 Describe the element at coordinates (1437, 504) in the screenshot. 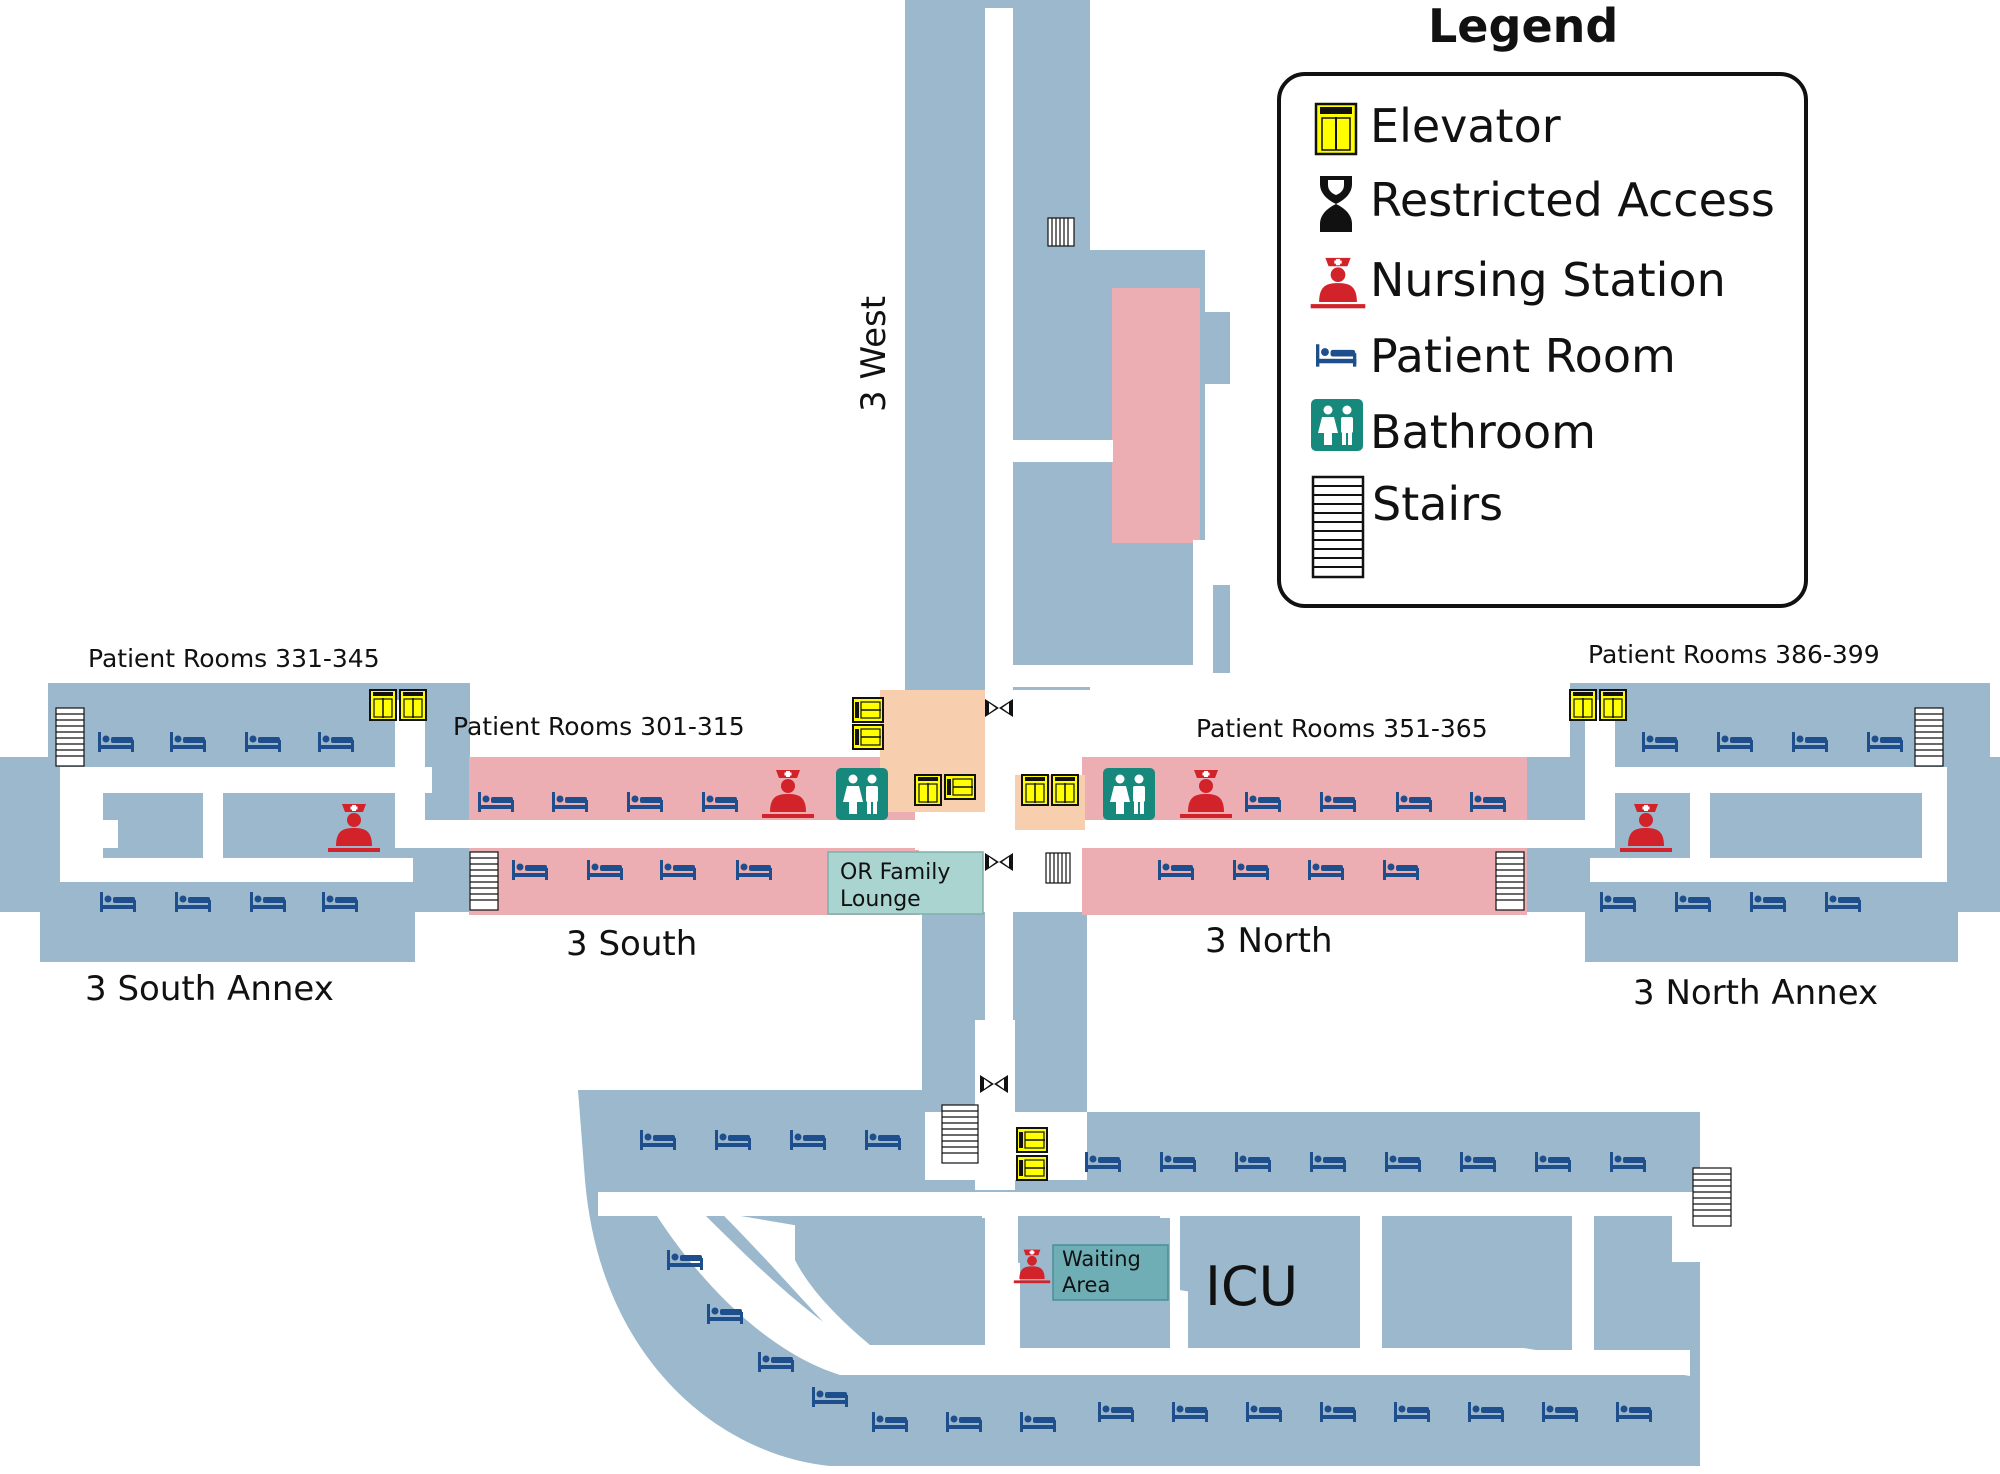

I see `legend-stairs-label: Stairs` at that location.